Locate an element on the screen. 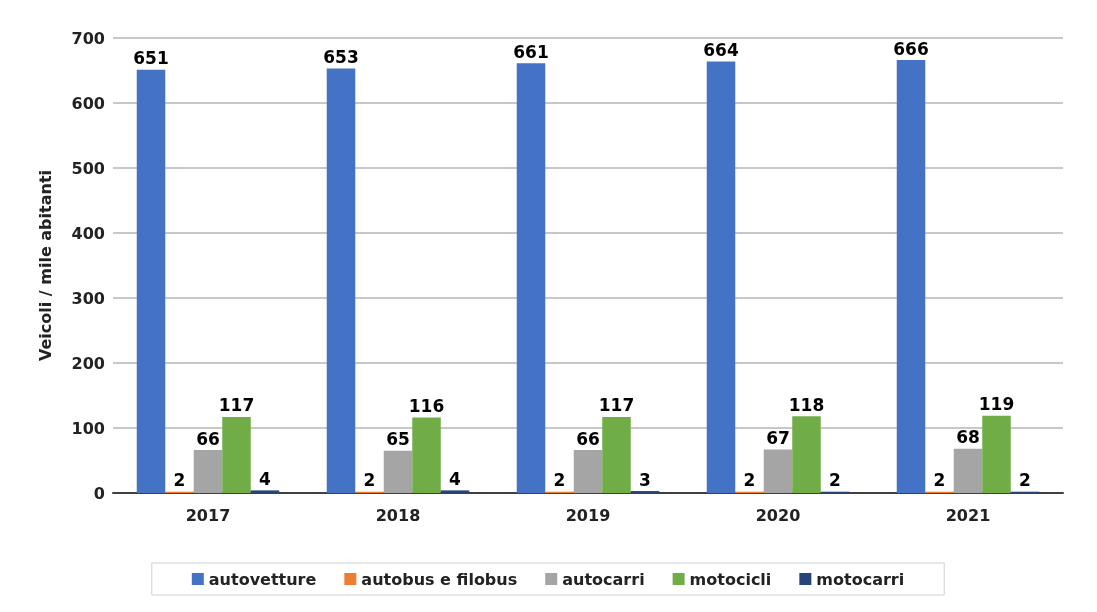 The width and height of the screenshot is (1097, 612). data-label: 67 is located at coordinates (778, 437).